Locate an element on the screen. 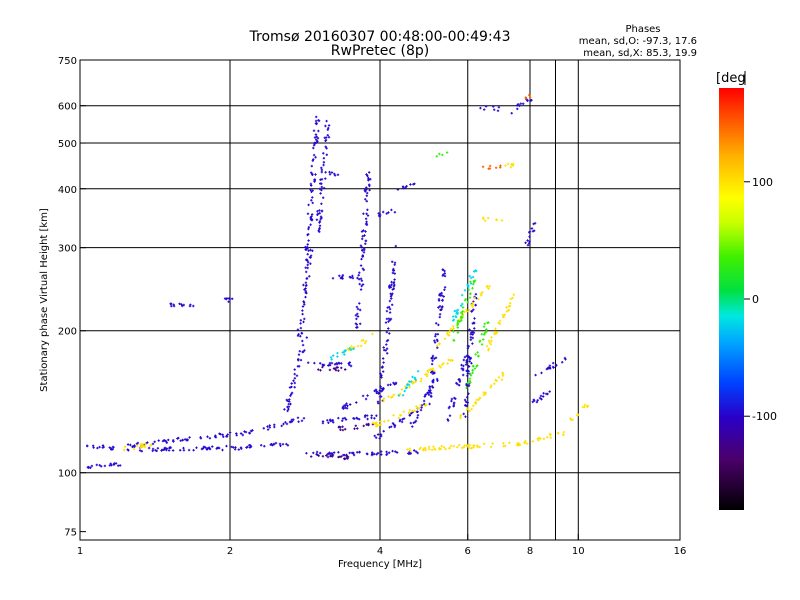 The width and height of the screenshot is (800, 600). y-tick-label: 75 is located at coordinates (70, 533).